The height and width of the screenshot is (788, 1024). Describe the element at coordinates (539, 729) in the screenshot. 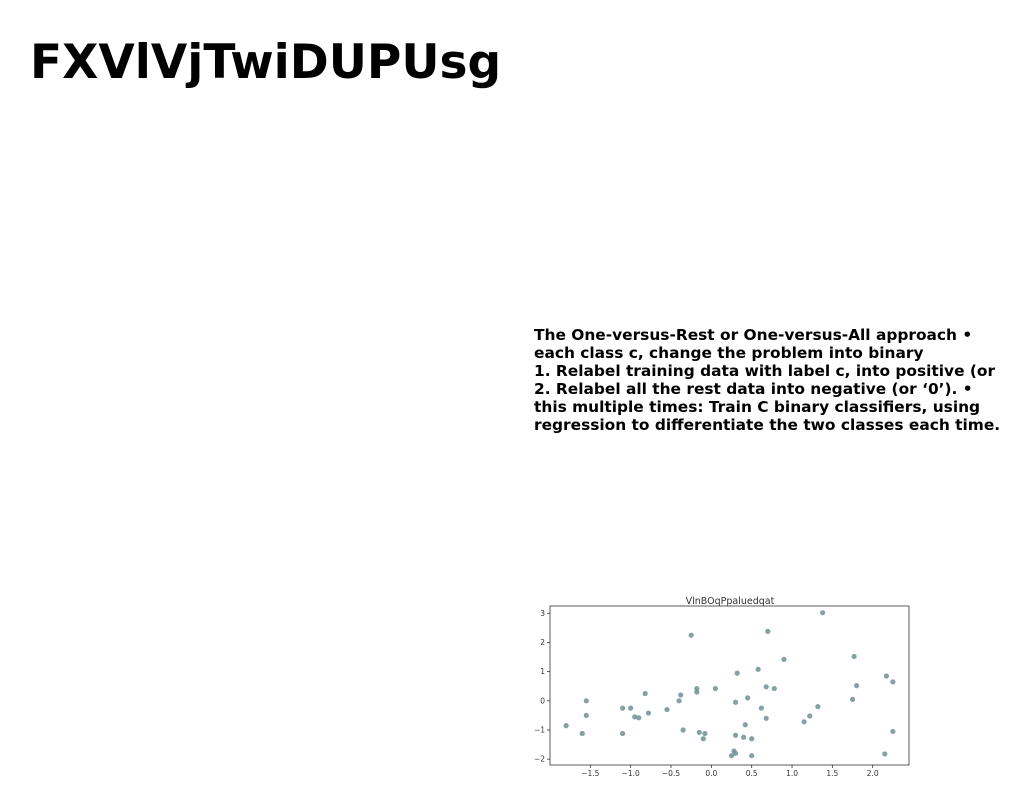

I see `y-tick-label: −1` at that location.